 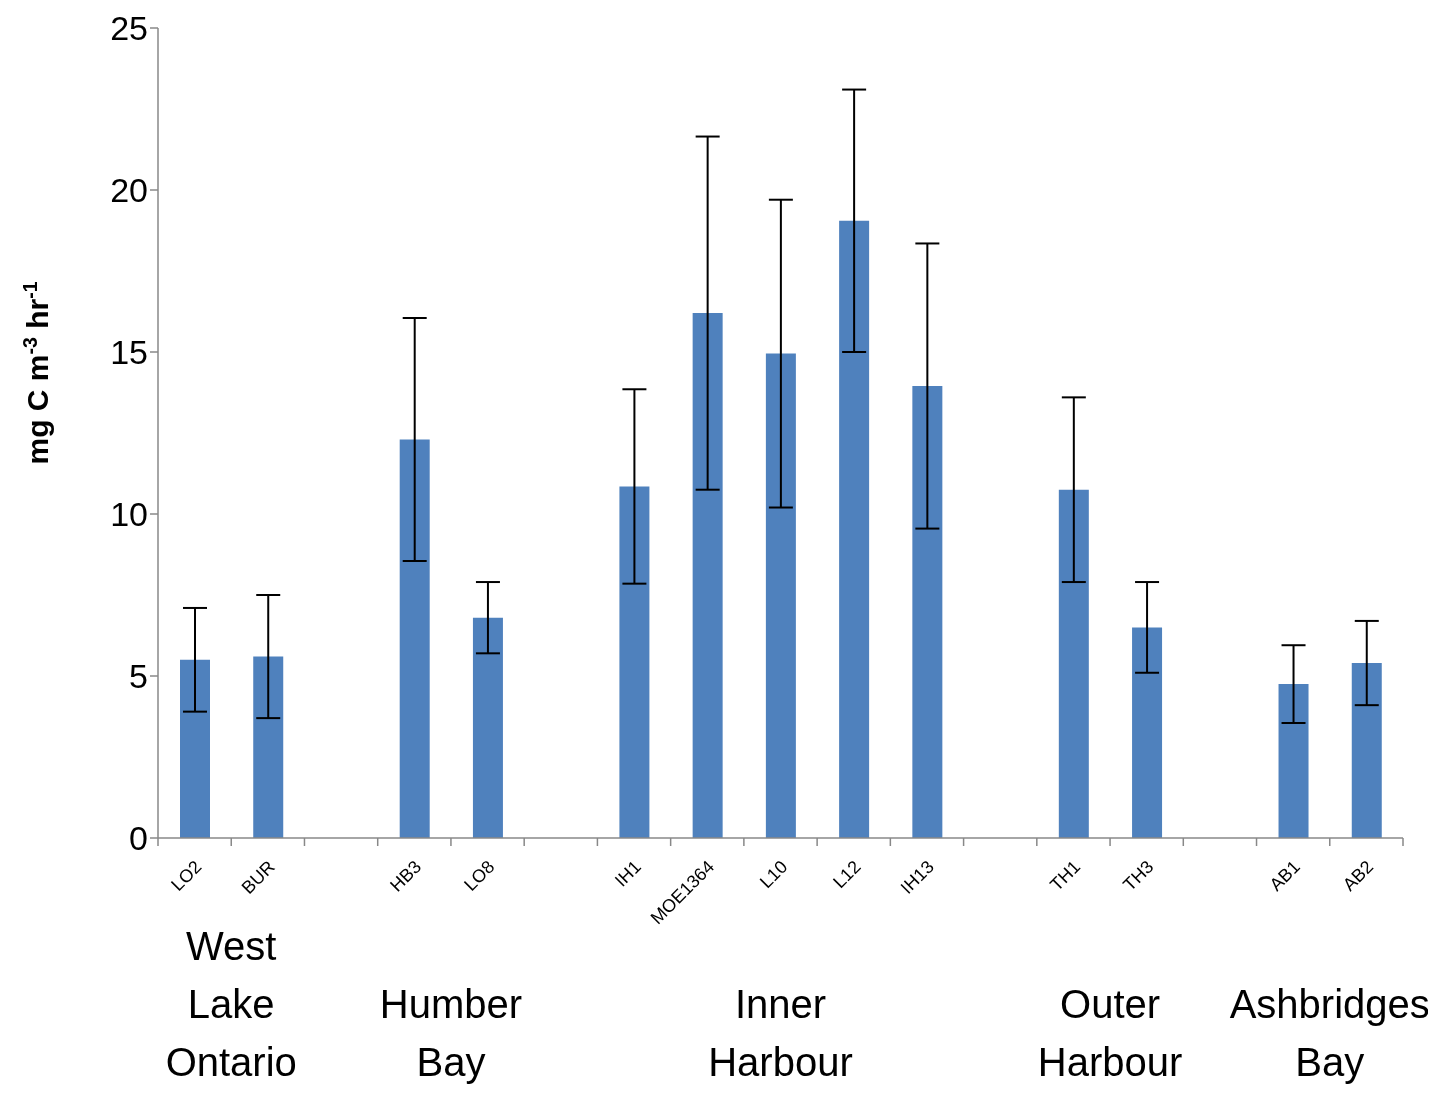 What do you see at coordinates (231, 1004) in the screenshot?
I see `text: West Lake Ontario` at bounding box center [231, 1004].